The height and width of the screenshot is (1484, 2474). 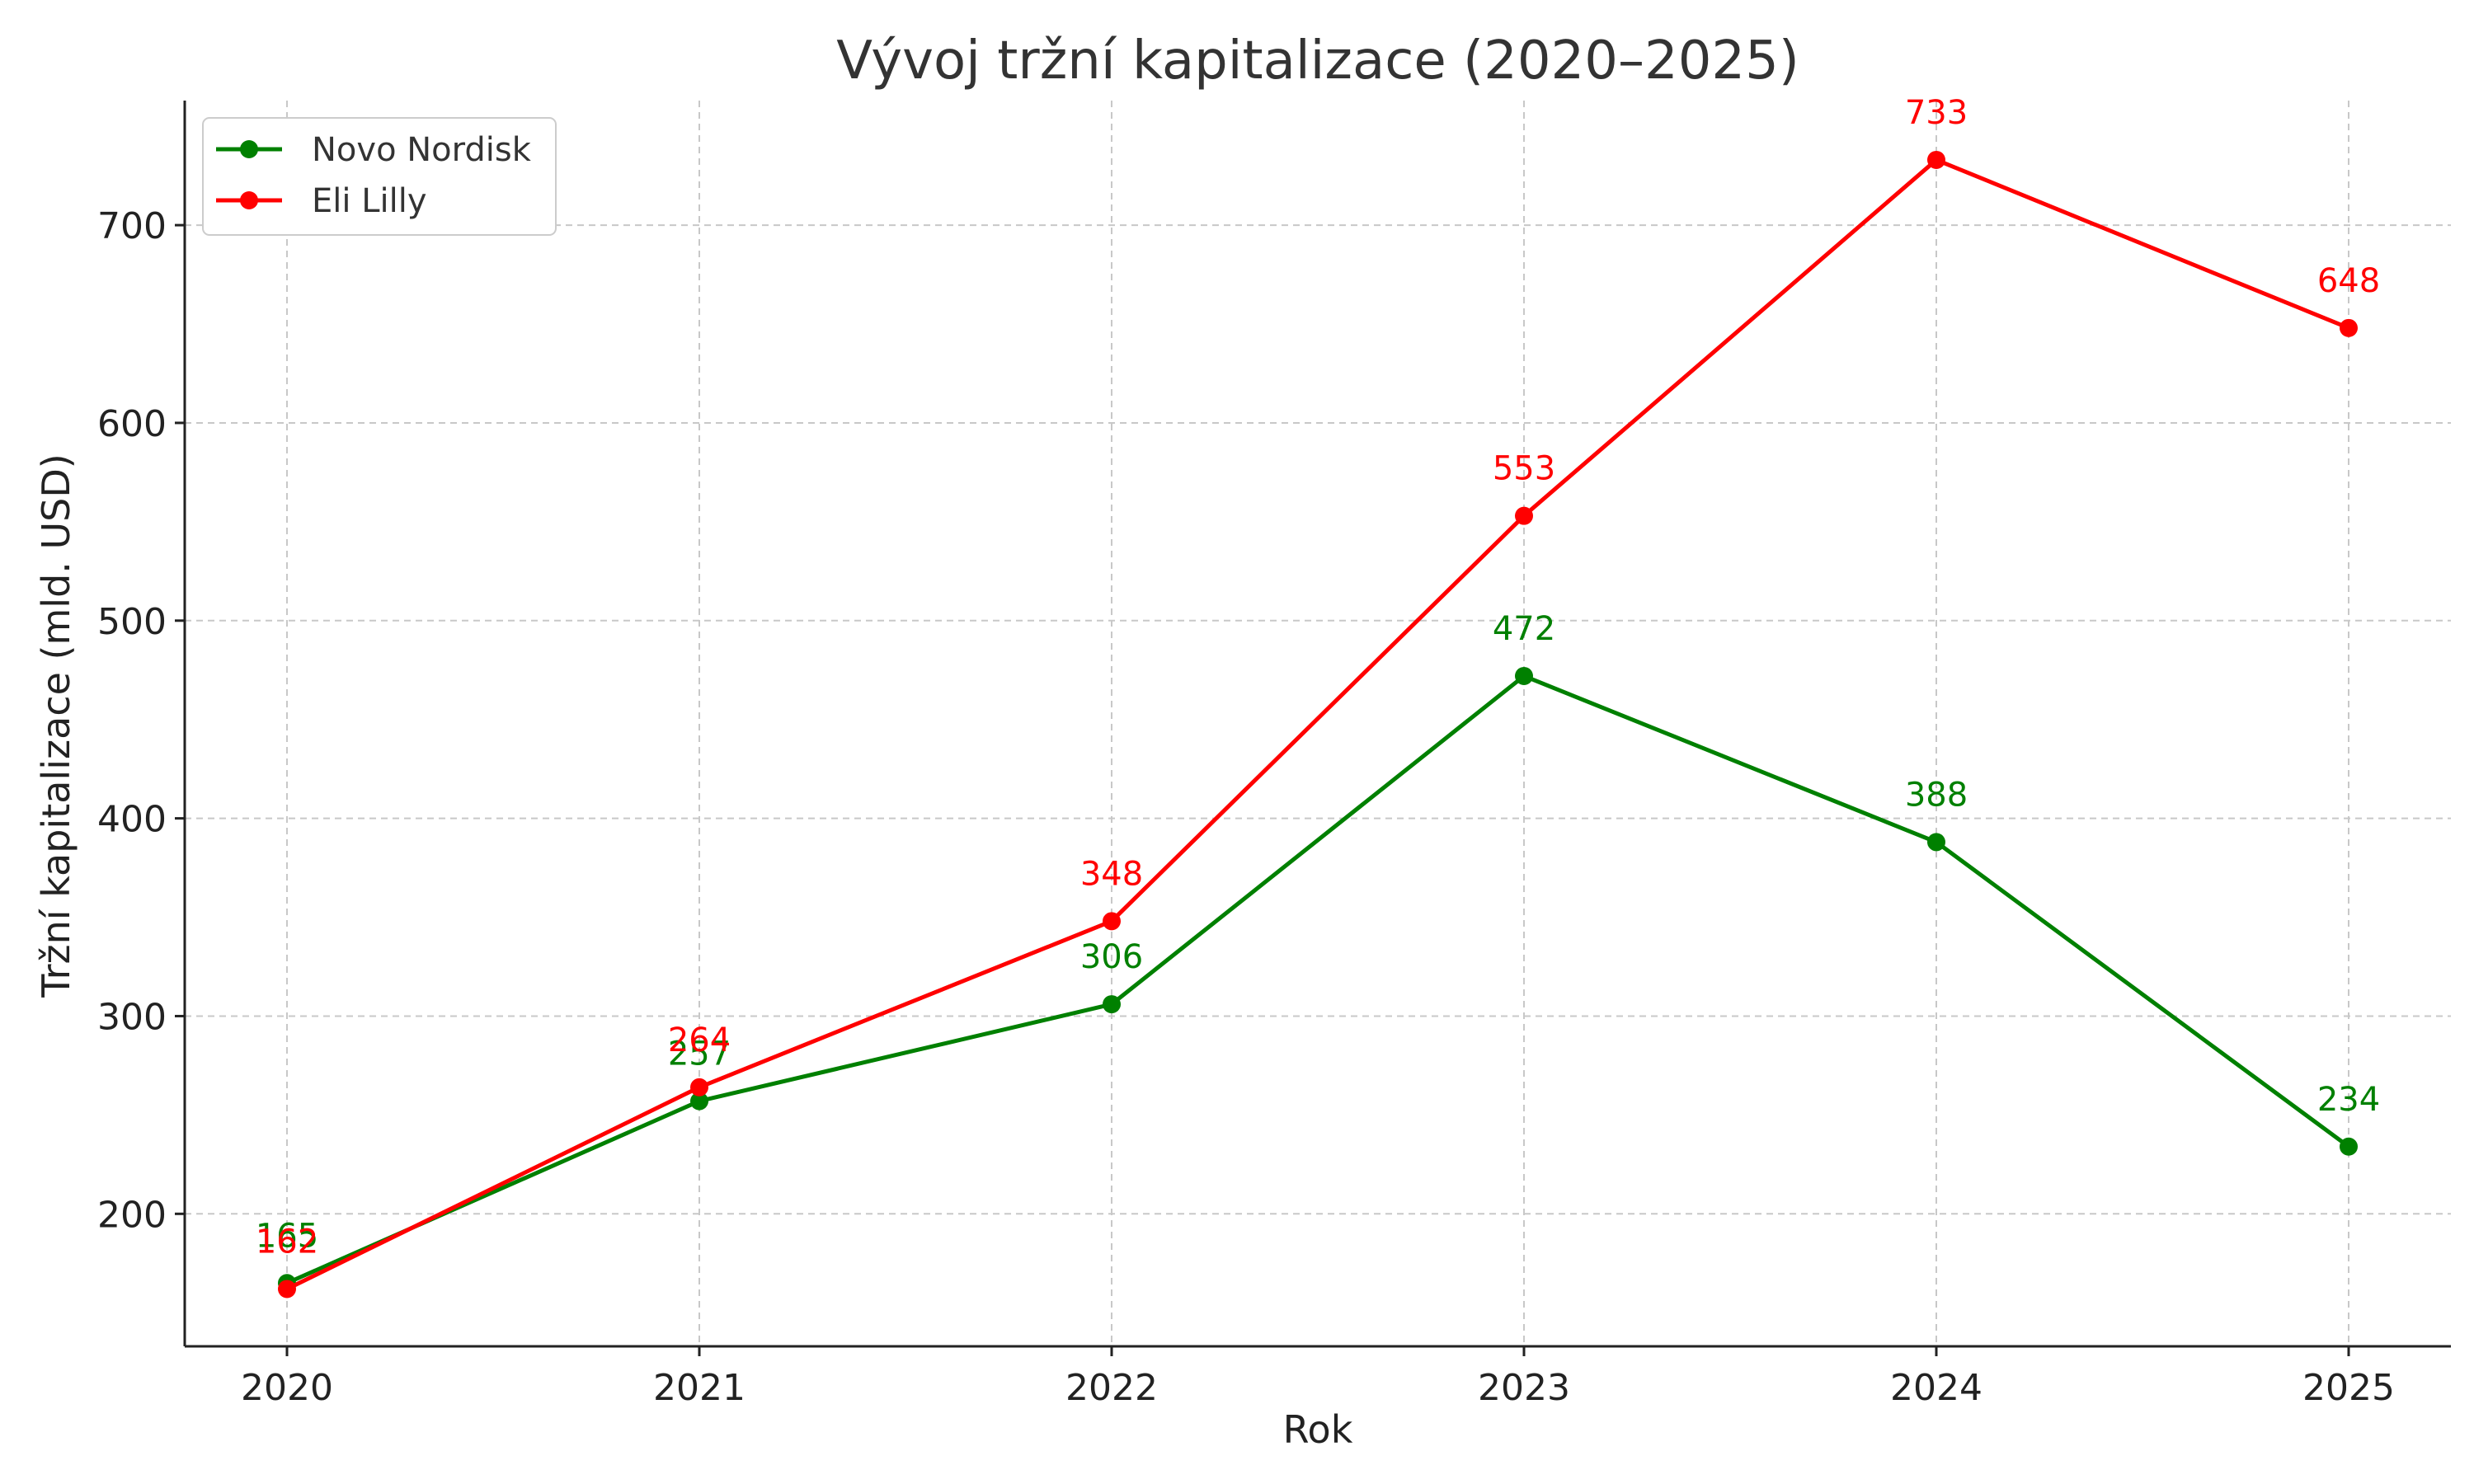 I want to click on data-label-novo-nordisk: 472, so click(x=1524, y=629).